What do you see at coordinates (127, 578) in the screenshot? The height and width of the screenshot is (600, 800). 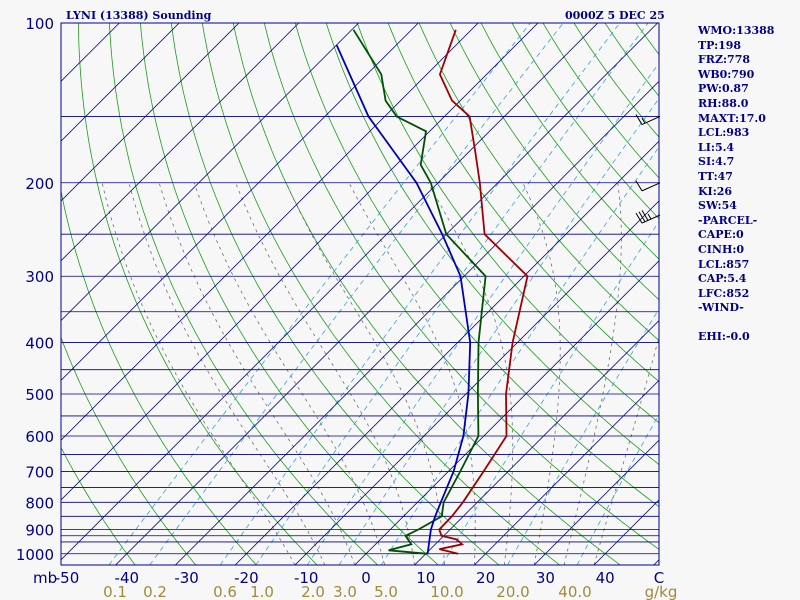 I see `temperature-tick-label: -40` at bounding box center [127, 578].